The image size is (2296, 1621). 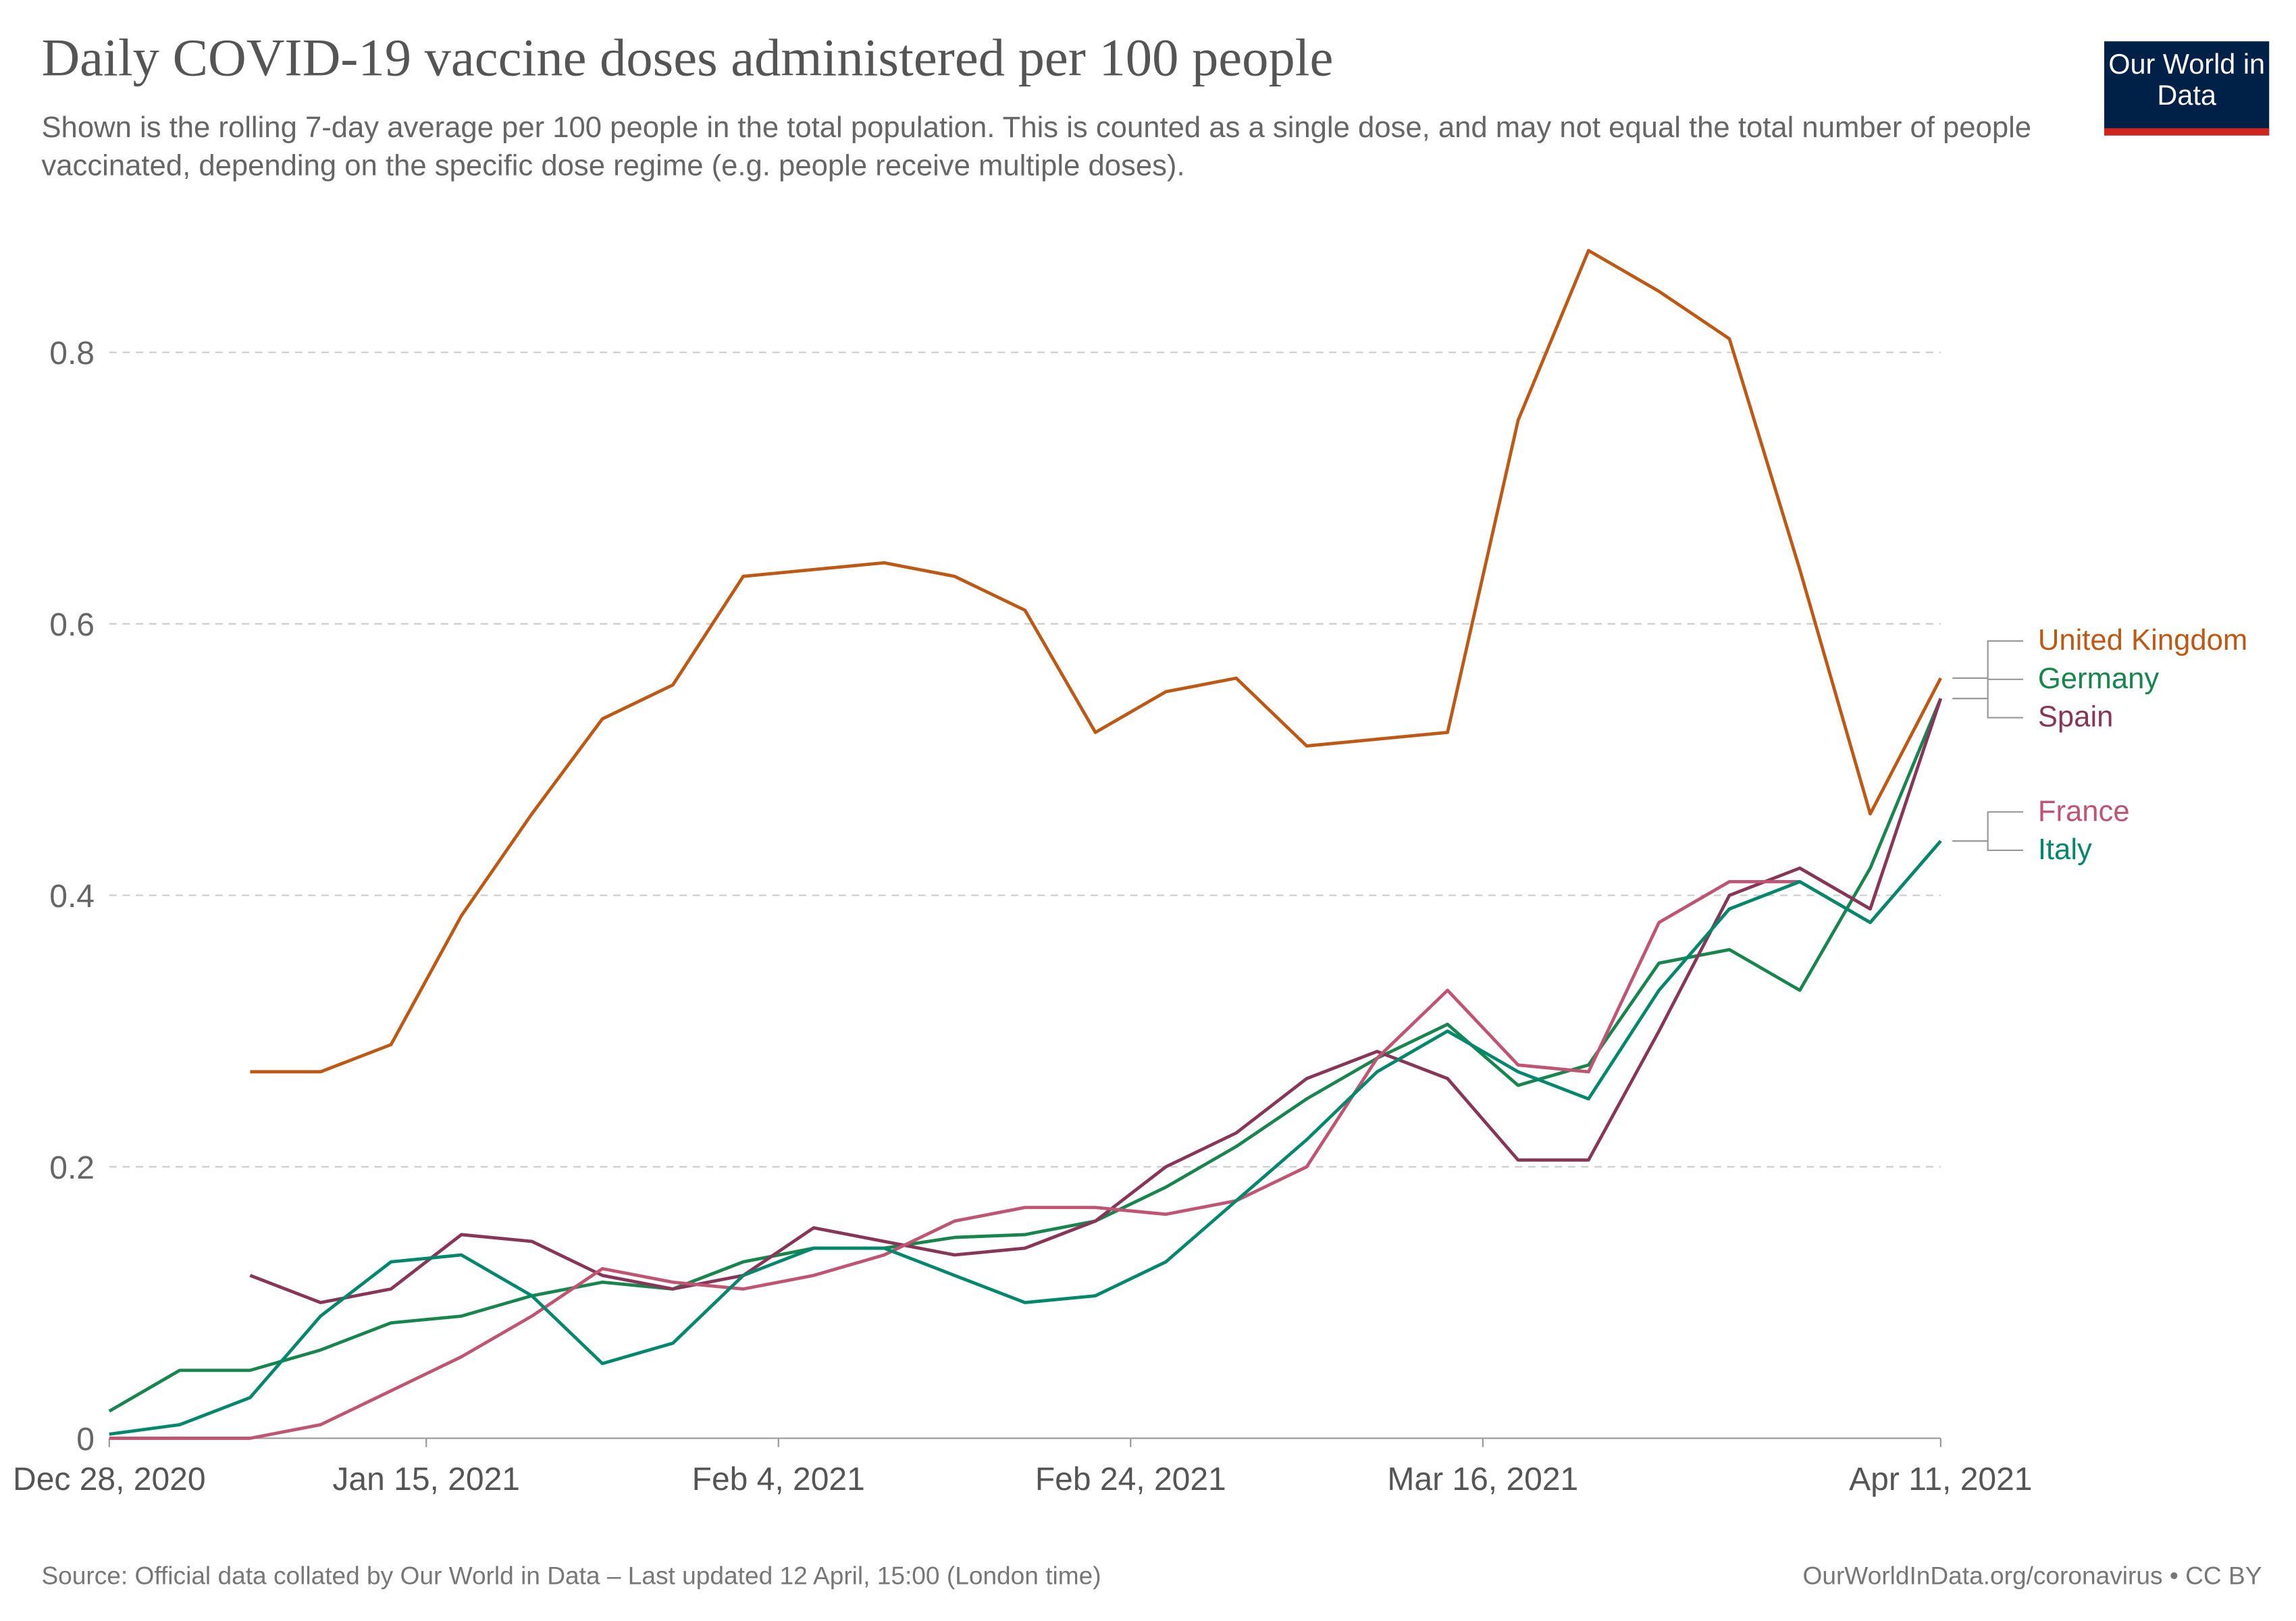 What do you see at coordinates (1940, 1479) in the screenshot?
I see `x-tick-label: Apr 11, 2021` at bounding box center [1940, 1479].